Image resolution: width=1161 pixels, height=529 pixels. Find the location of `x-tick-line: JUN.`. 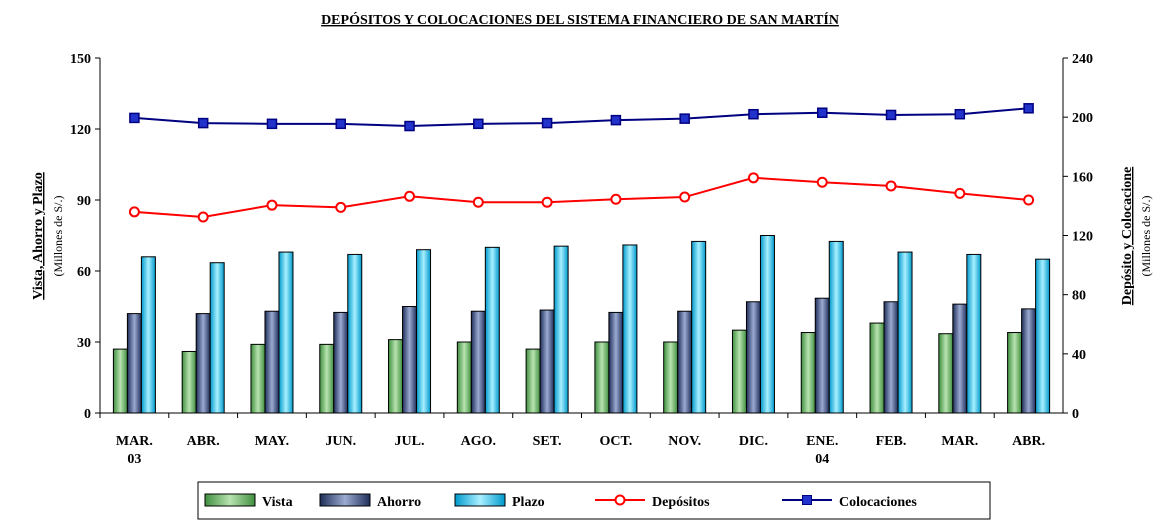

x-tick-line: JUN. is located at coordinates (340, 441).